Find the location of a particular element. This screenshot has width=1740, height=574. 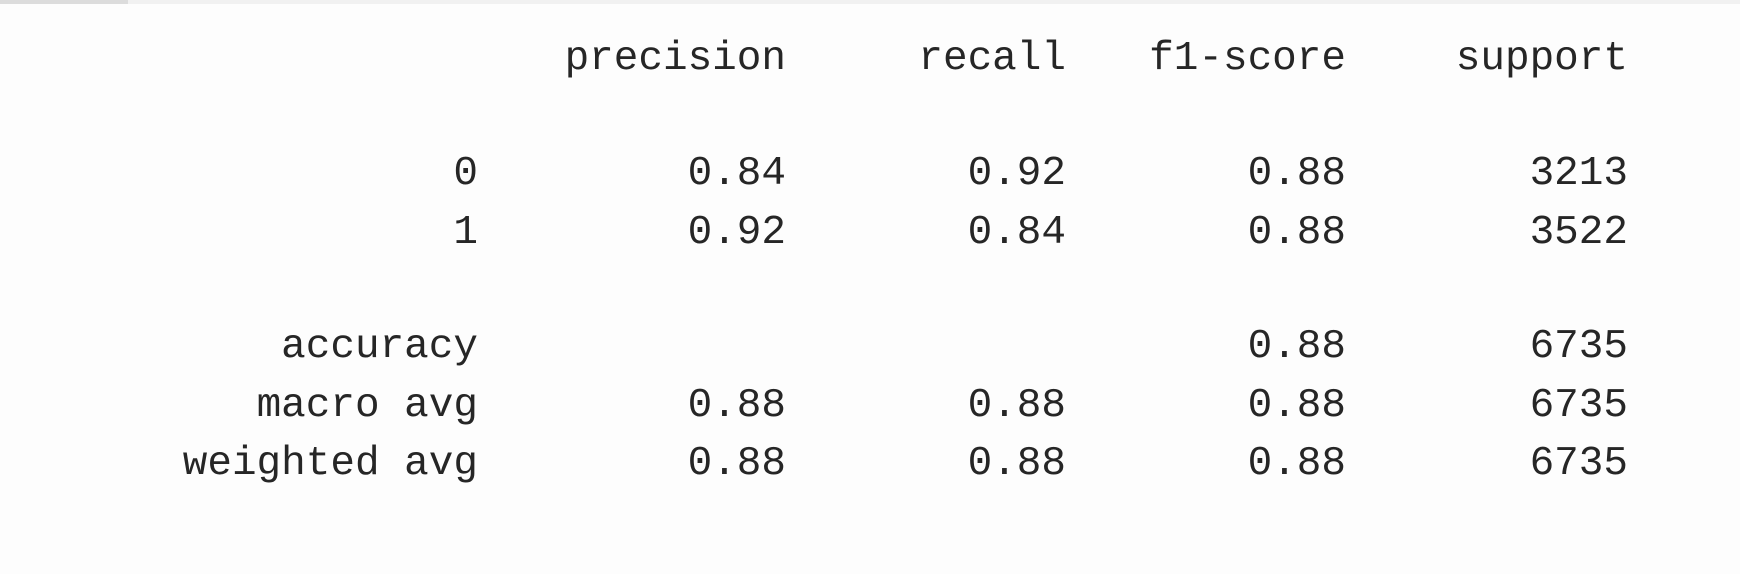

support-value: 3213 is located at coordinates (1578, 174).